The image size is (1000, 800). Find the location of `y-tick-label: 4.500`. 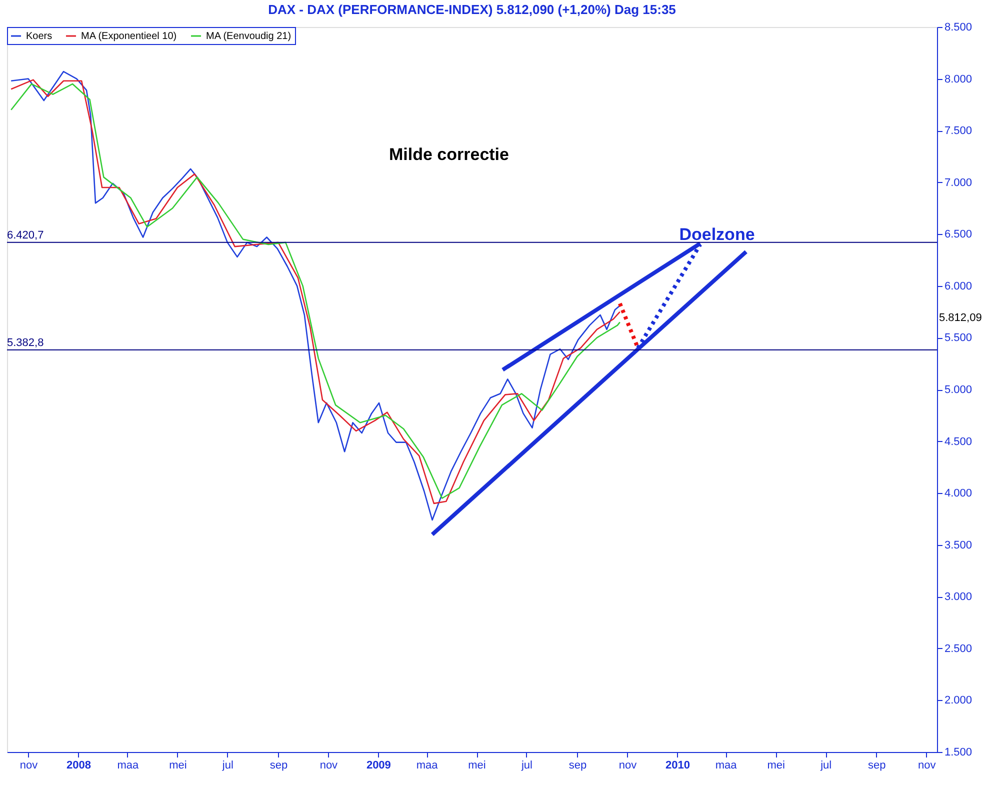

y-tick-label: 4.500 is located at coordinates (958, 442).